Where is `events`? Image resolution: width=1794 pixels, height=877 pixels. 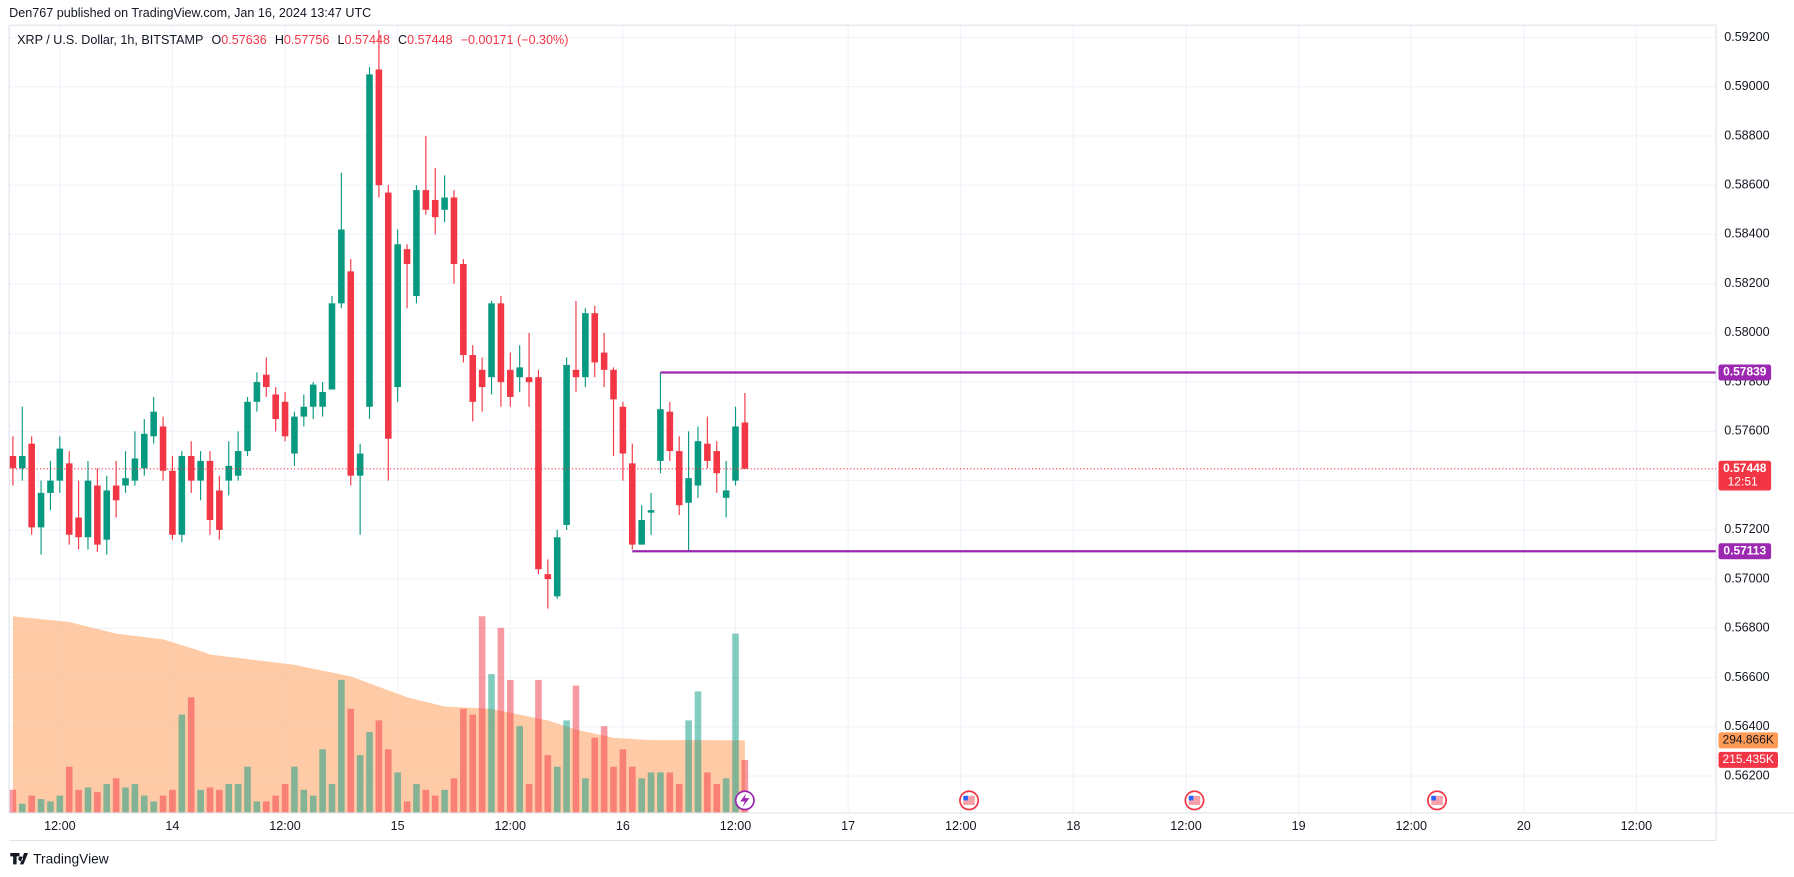 events is located at coordinates (1091, 800).